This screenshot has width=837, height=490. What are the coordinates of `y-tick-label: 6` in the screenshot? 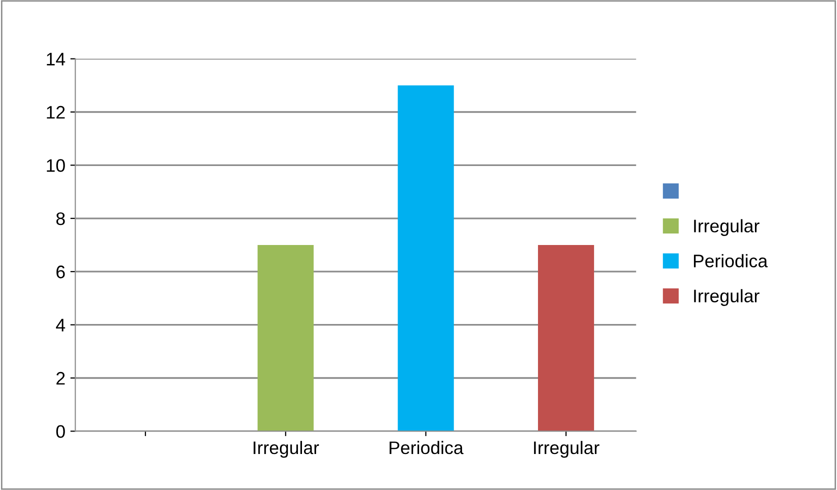 It's located at (60, 272).